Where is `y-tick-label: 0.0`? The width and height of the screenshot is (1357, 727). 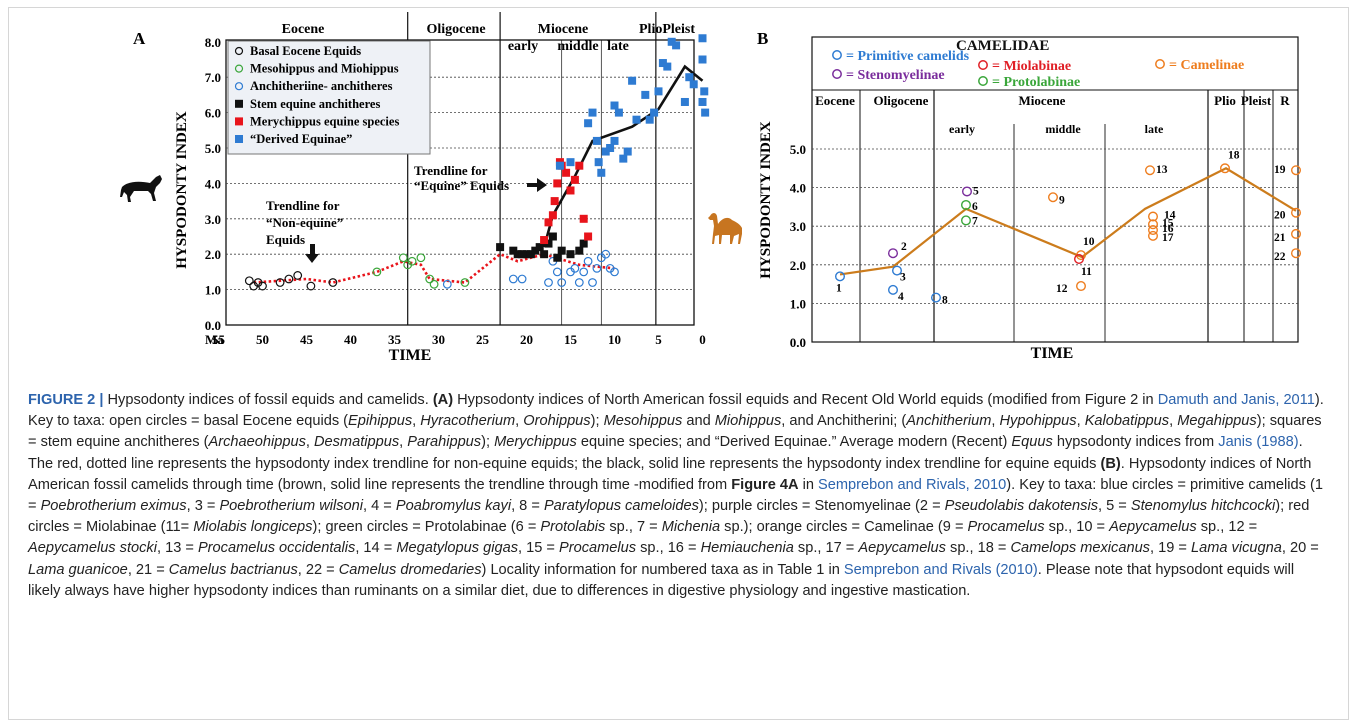 y-tick-label: 0.0 is located at coordinates (213, 325).